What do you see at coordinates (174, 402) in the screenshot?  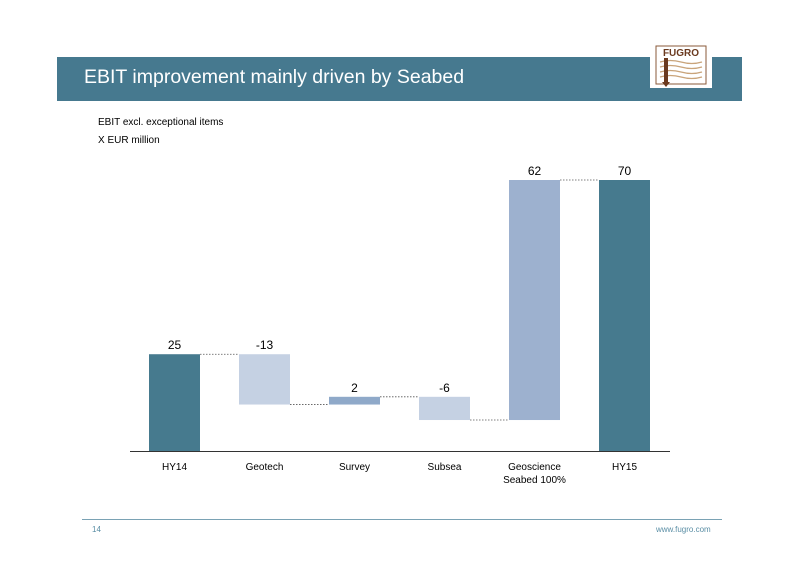 I see `bar-hy14` at bounding box center [174, 402].